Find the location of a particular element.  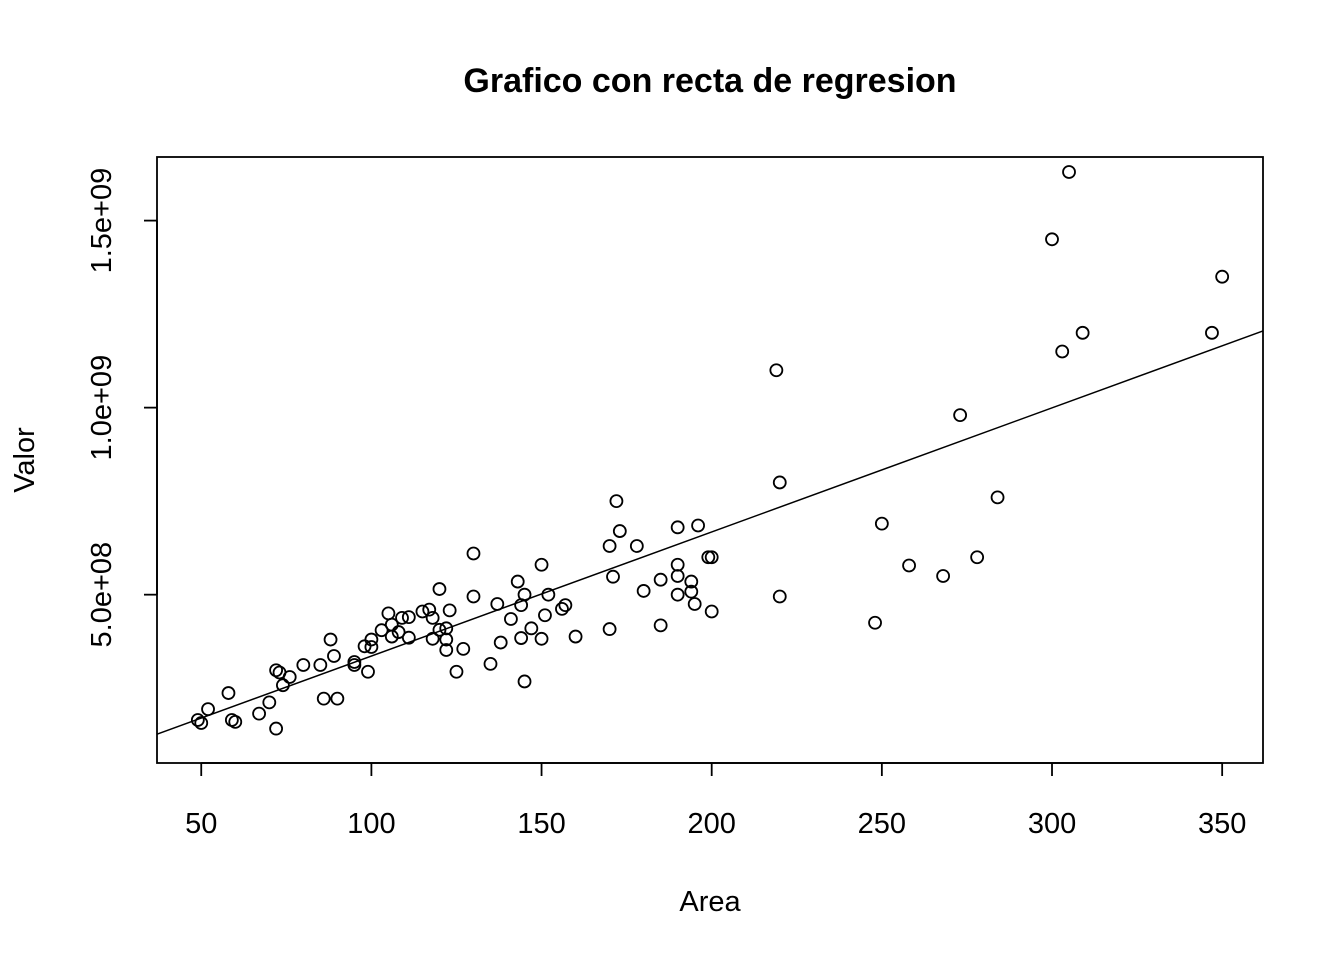

y-axis: 5.0e+08 1.0e+09 1.5e+09 is located at coordinates (122, 407).